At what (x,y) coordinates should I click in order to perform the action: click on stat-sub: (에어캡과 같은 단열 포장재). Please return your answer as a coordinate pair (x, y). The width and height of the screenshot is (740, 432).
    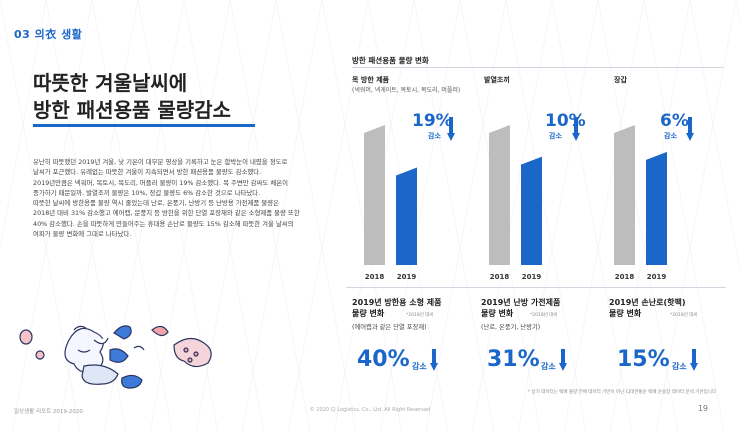
    Looking at the image, I should click on (389, 327).